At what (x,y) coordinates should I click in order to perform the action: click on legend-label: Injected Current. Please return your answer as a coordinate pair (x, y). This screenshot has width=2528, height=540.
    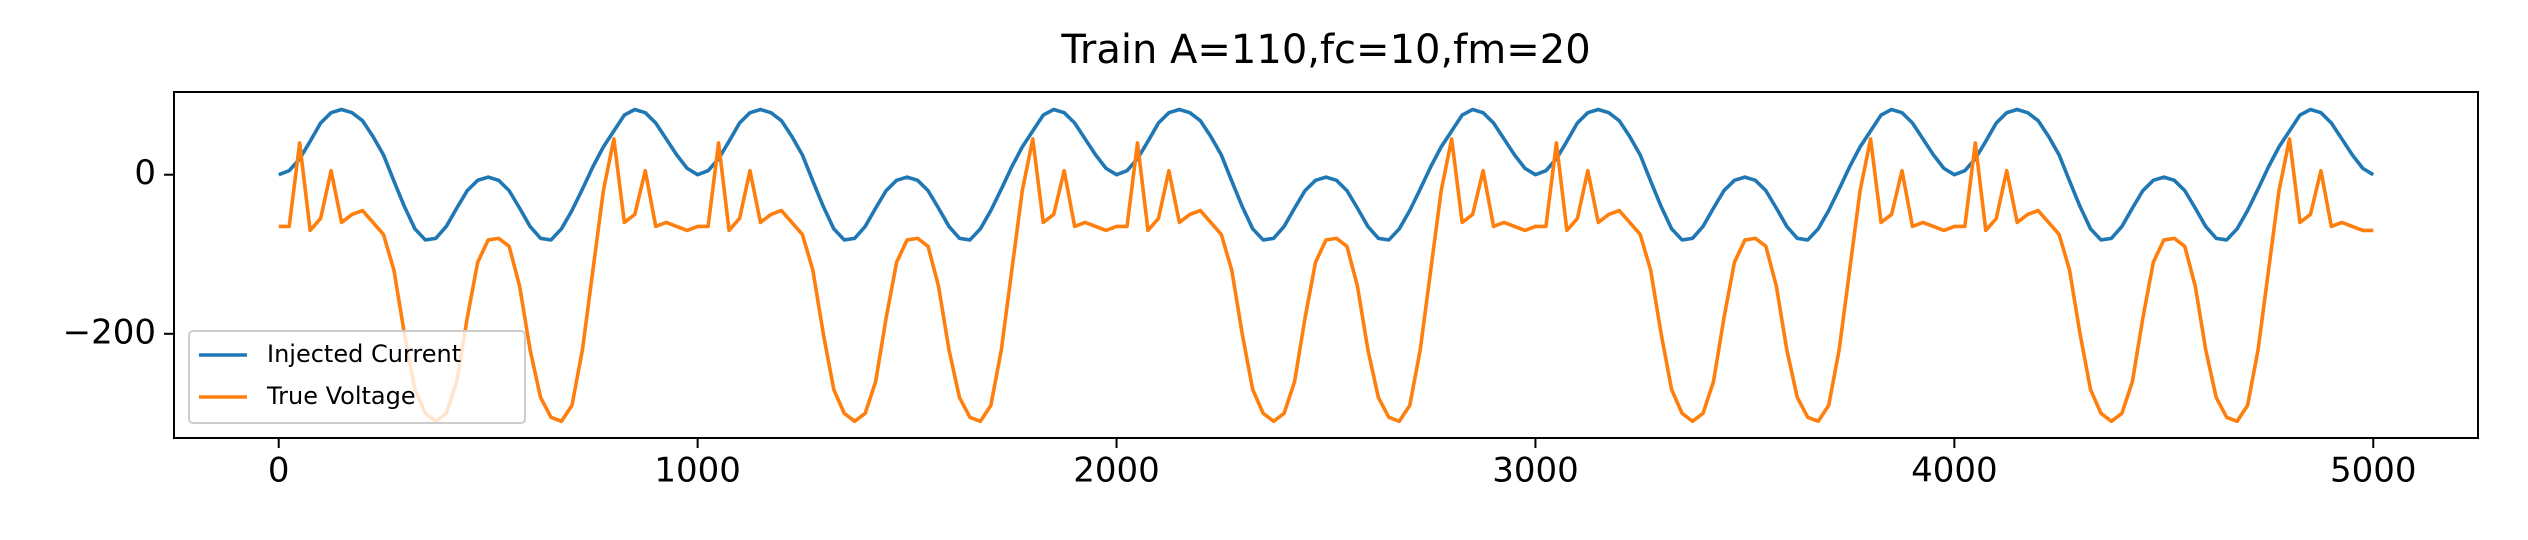
    Looking at the image, I should click on (364, 354).